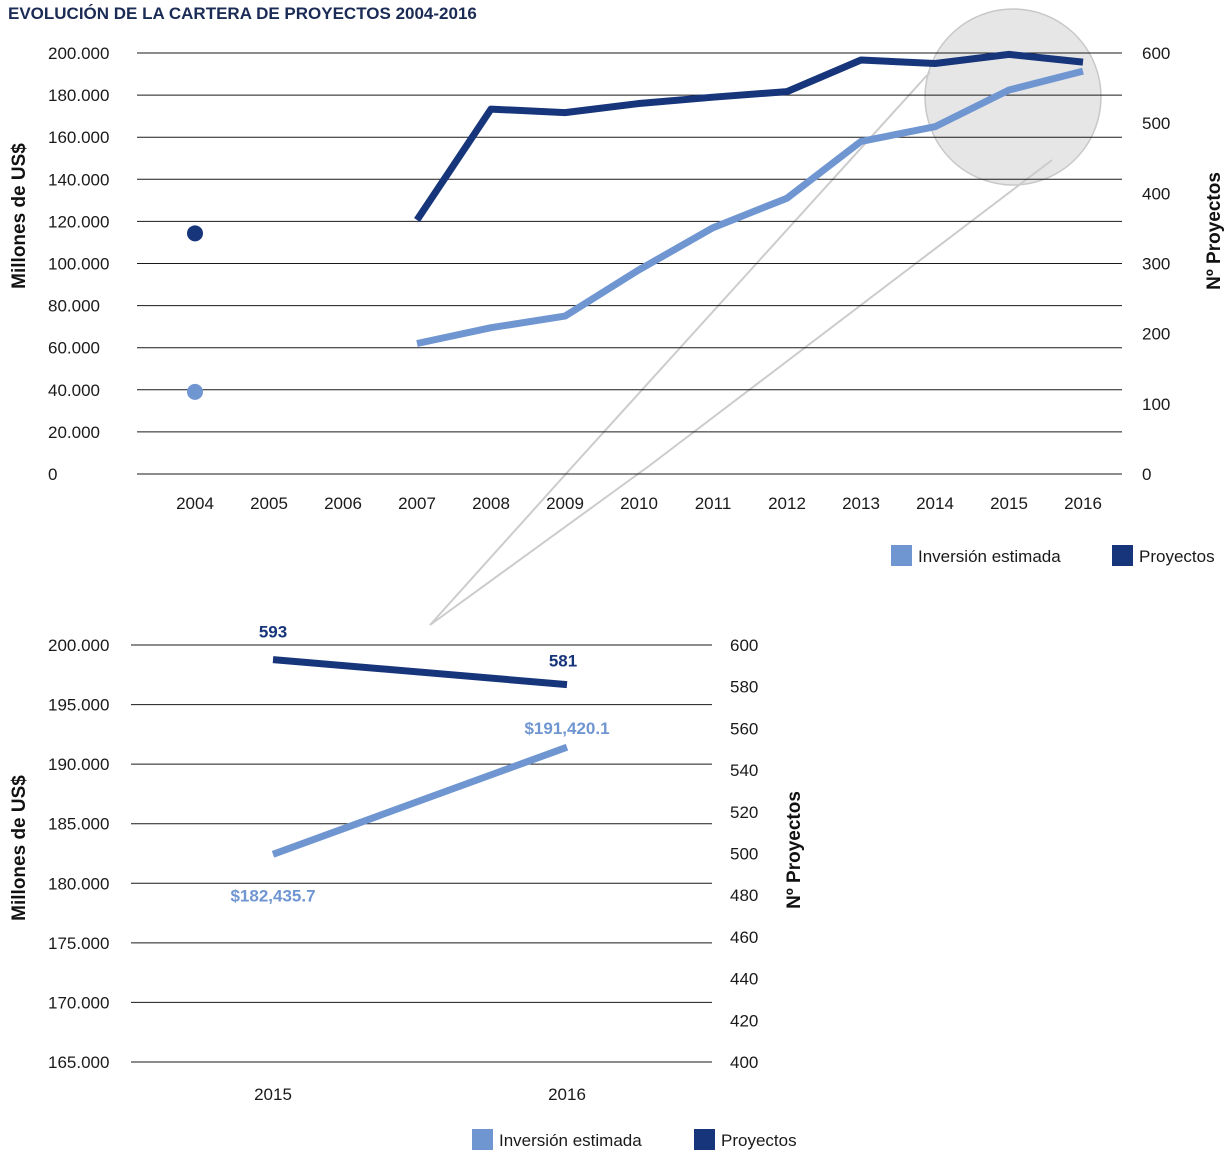  Describe the element at coordinates (1013, 97) in the screenshot. I see `zoom-highlight-circle` at that location.